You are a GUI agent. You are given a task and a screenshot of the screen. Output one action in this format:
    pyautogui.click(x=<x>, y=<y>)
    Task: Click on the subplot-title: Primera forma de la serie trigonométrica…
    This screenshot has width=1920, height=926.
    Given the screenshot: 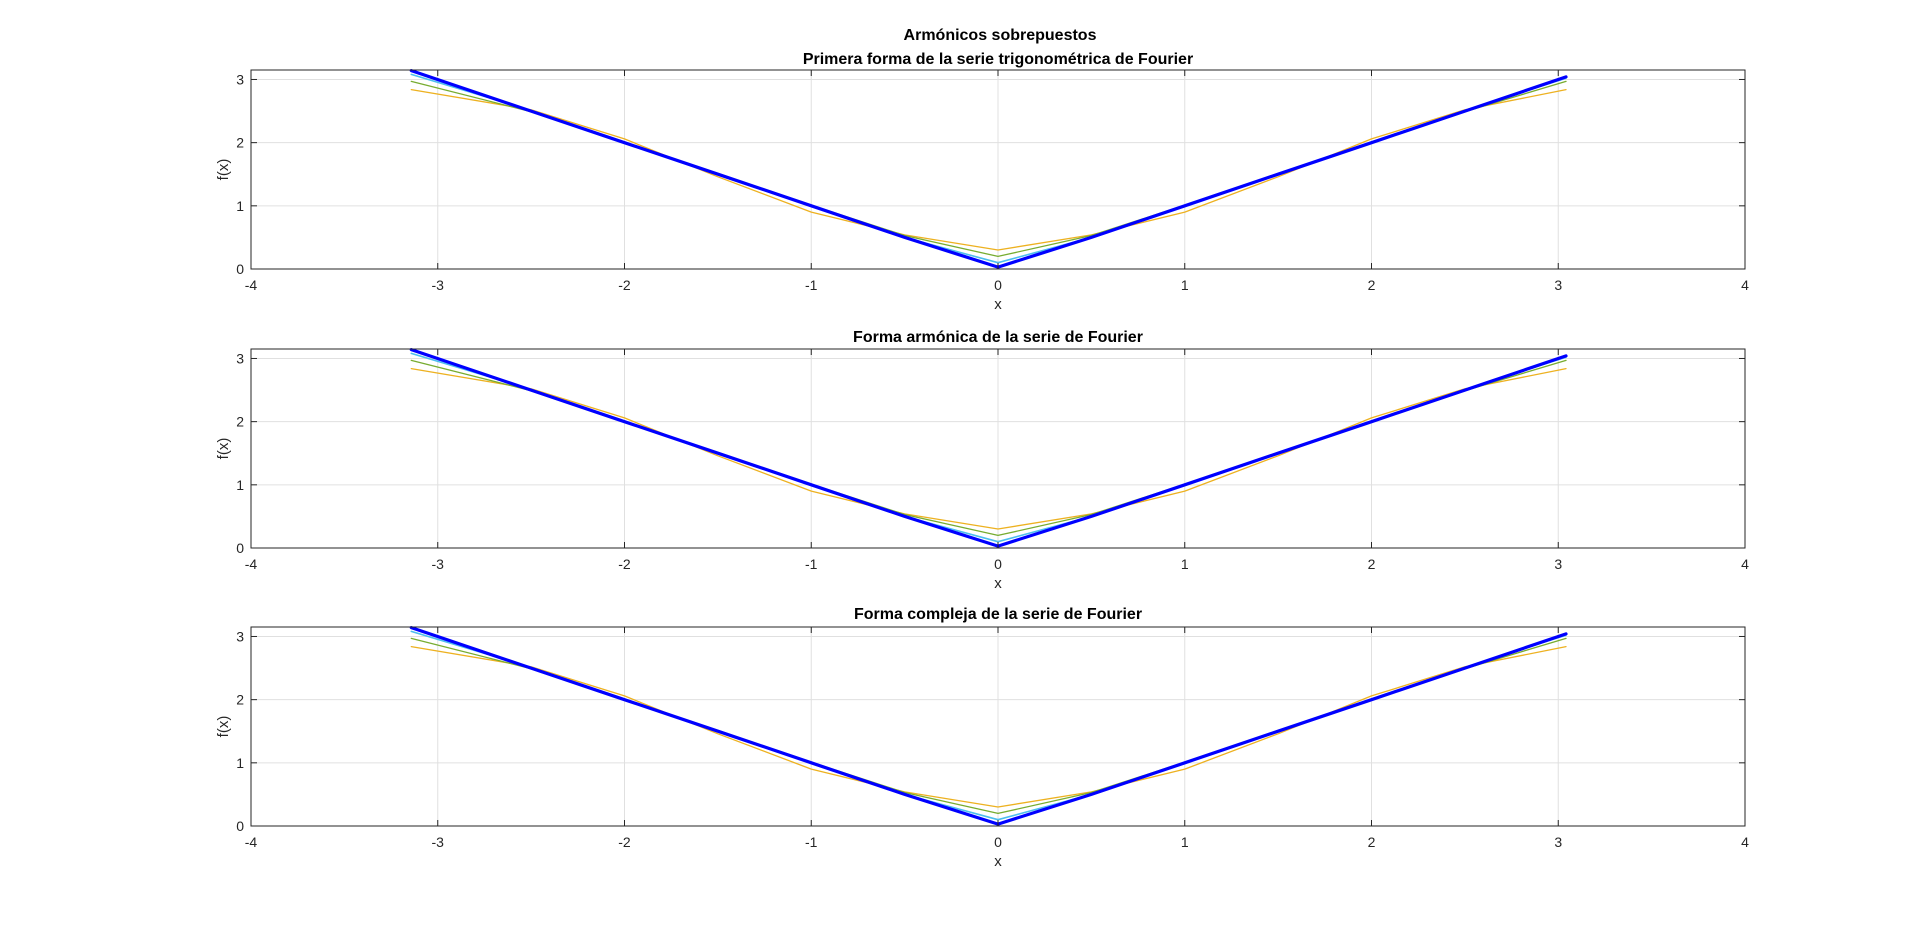 What is the action you would take?
    pyautogui.click(x=998, y=59)
    